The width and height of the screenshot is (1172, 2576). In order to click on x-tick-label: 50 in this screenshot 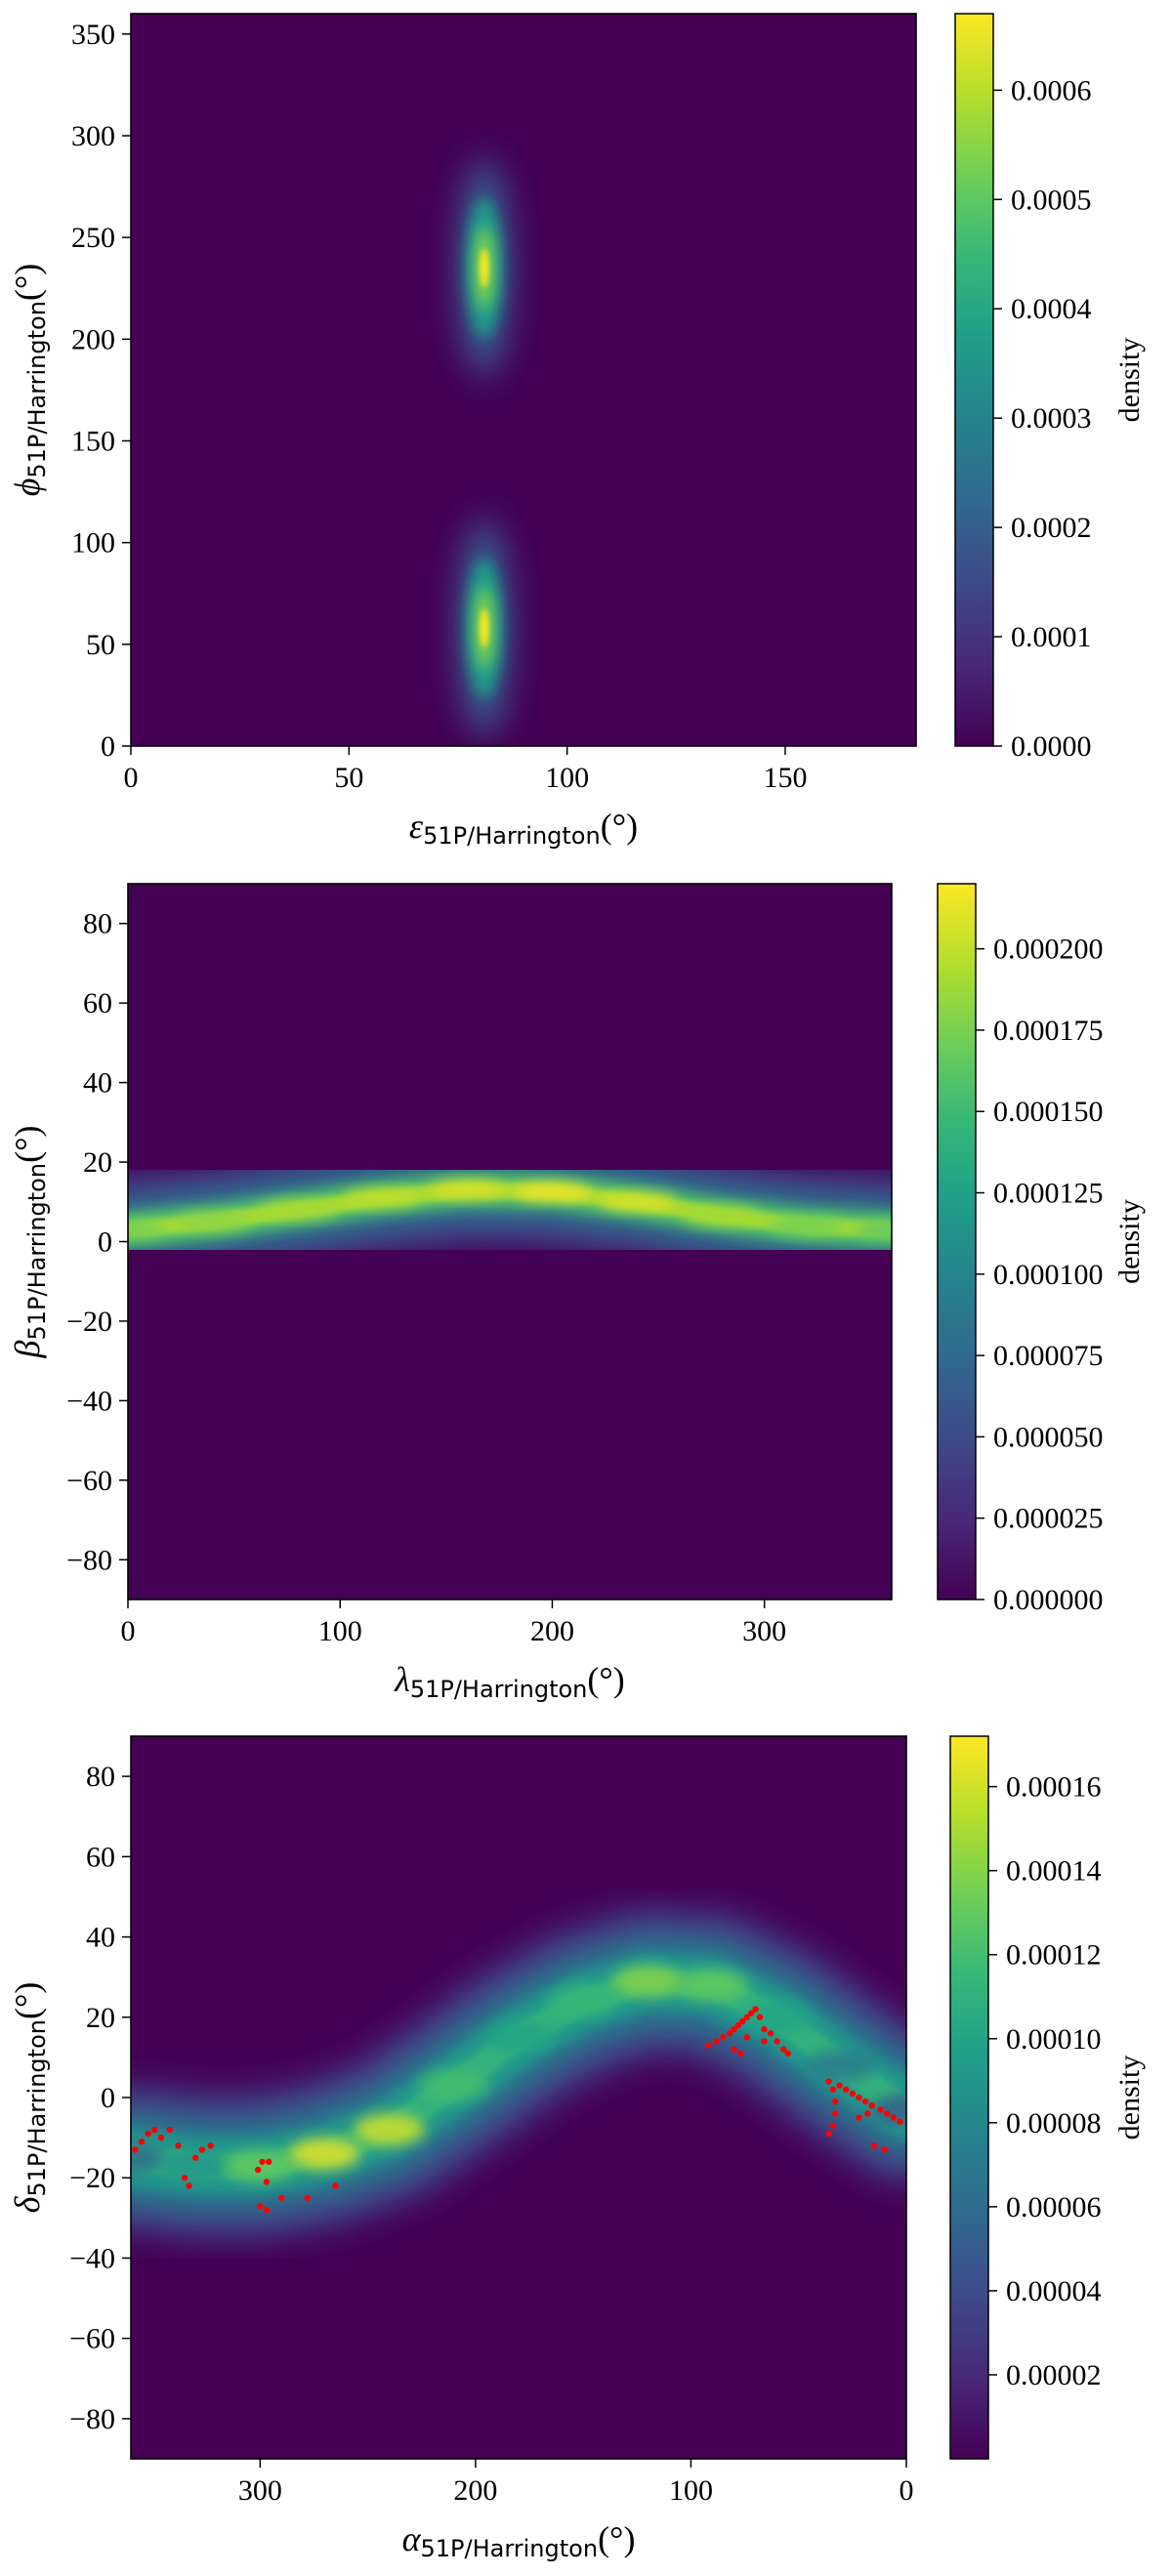, I will do `click(348, 778)`.